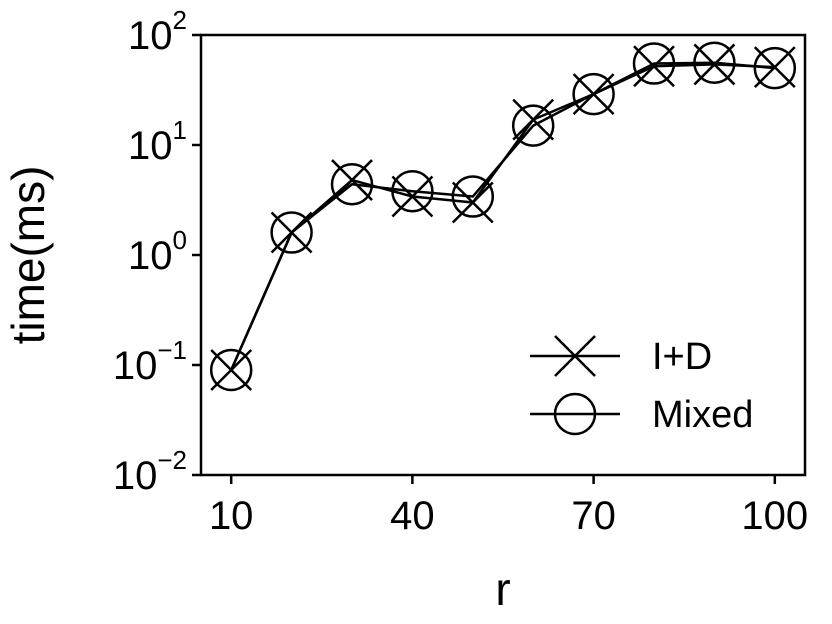 The height and width of the screenshot is (624, 832). I want to click on legend-label: Mixed, so click(702, 415).